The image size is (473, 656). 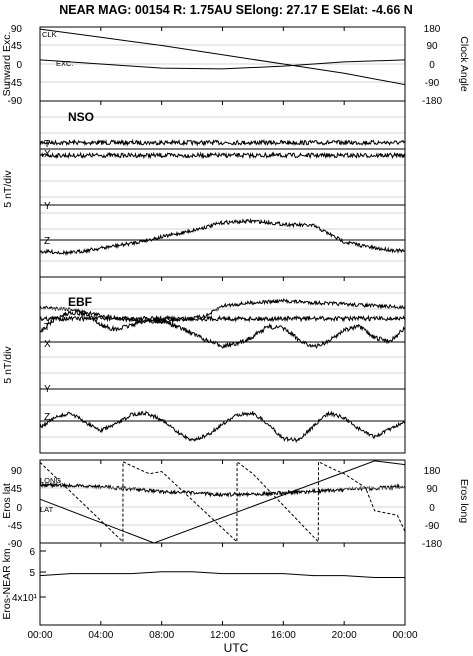 What do you see at coordinates (222, 237) in the screenshot?
I see `series-line-nso-y` at bounding box center [222, 237].